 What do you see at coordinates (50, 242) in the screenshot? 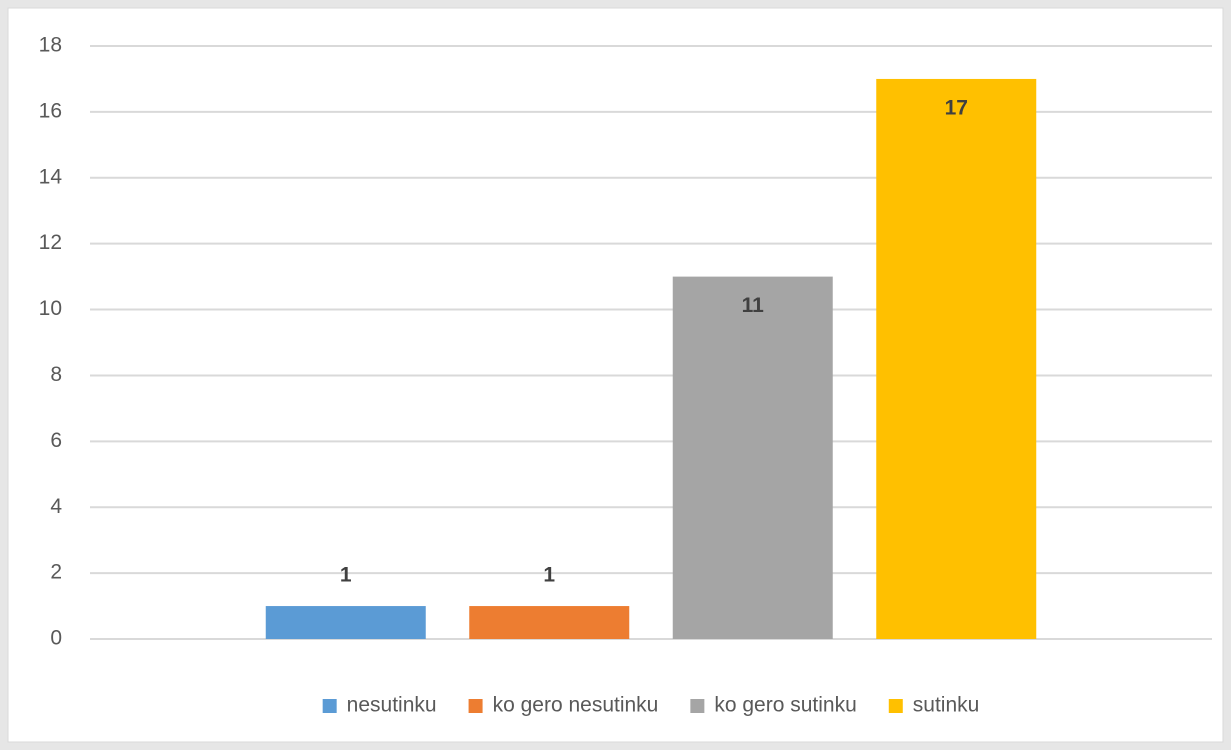
I see `y-tick-label: 12` at bounding box center [50, 242].